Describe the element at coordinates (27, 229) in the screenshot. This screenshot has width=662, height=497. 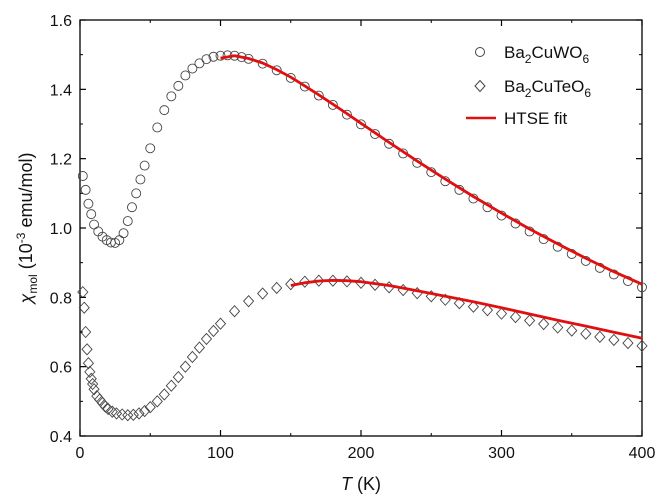
I see `y-axis-label: χmol (10-3 emu/mol)` at that location.